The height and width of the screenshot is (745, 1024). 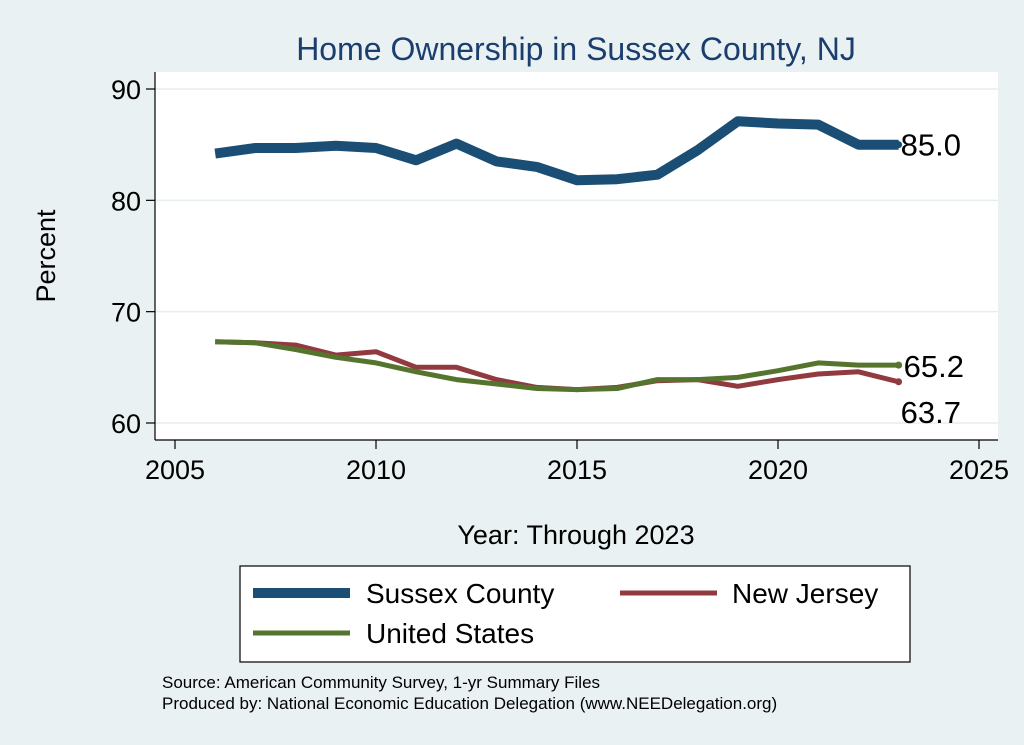 What do you see at coordinates (133, 256) in the screenshot?
I see `y-axis: 60 70 80 90` at bounding box center [133, 256].